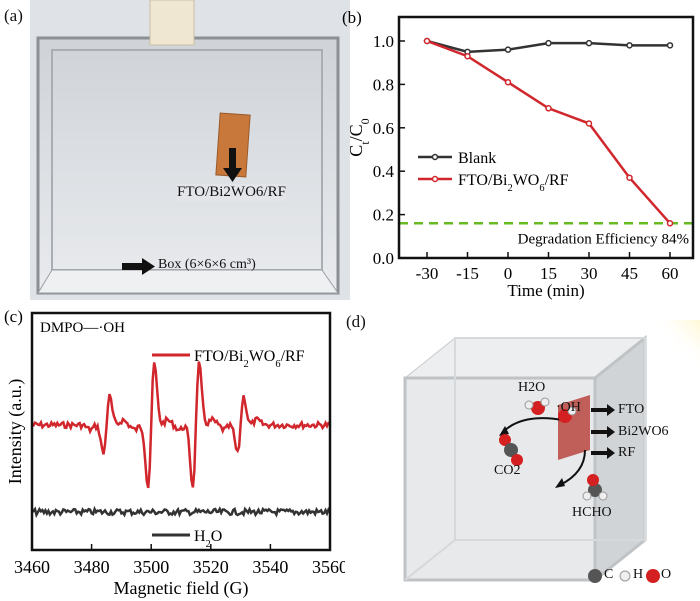 The image size is (700, 601). Describe the element at coordinates (356, 321) in the screenshot. I see `panel-d-label: (d)` at that location.